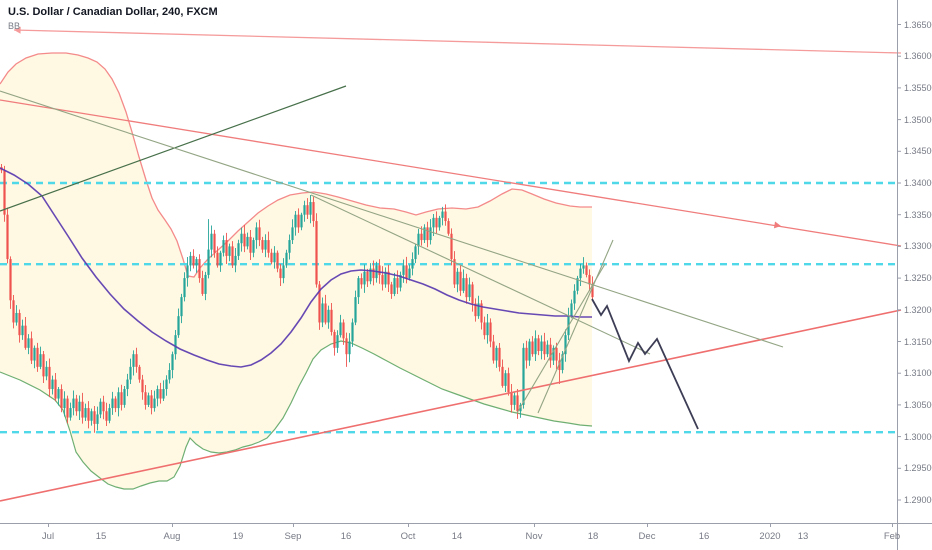 Image resolution: width=932 pixels, height=550 pixels. Describe the element at coordinates (14, 26) in the screenshot. I see `indicator-label-bb: BB` at that location.